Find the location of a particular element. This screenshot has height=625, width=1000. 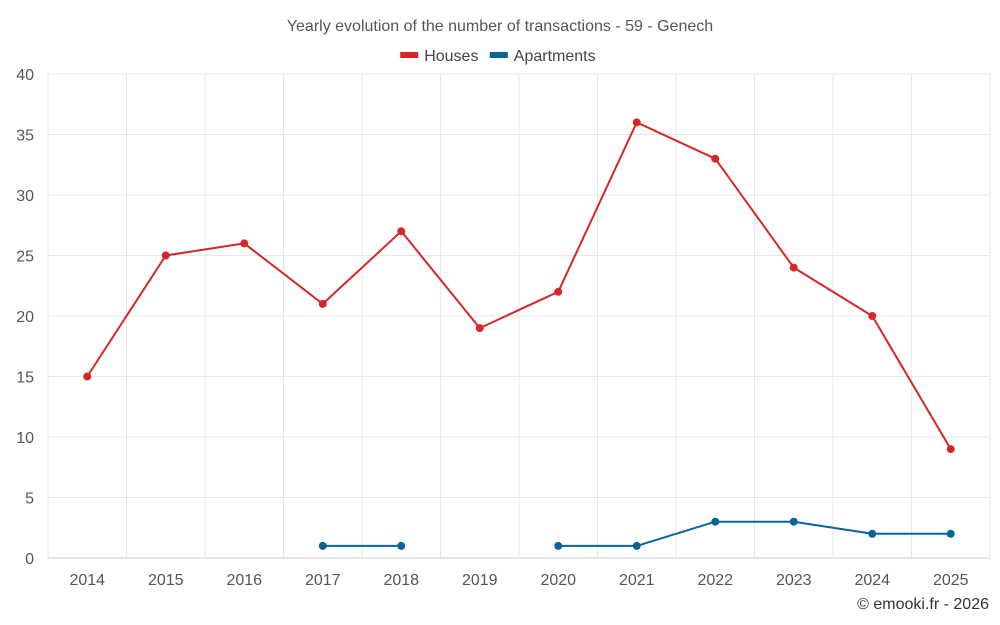

y-tick-label: 20 is located at coordinates (25, 317).